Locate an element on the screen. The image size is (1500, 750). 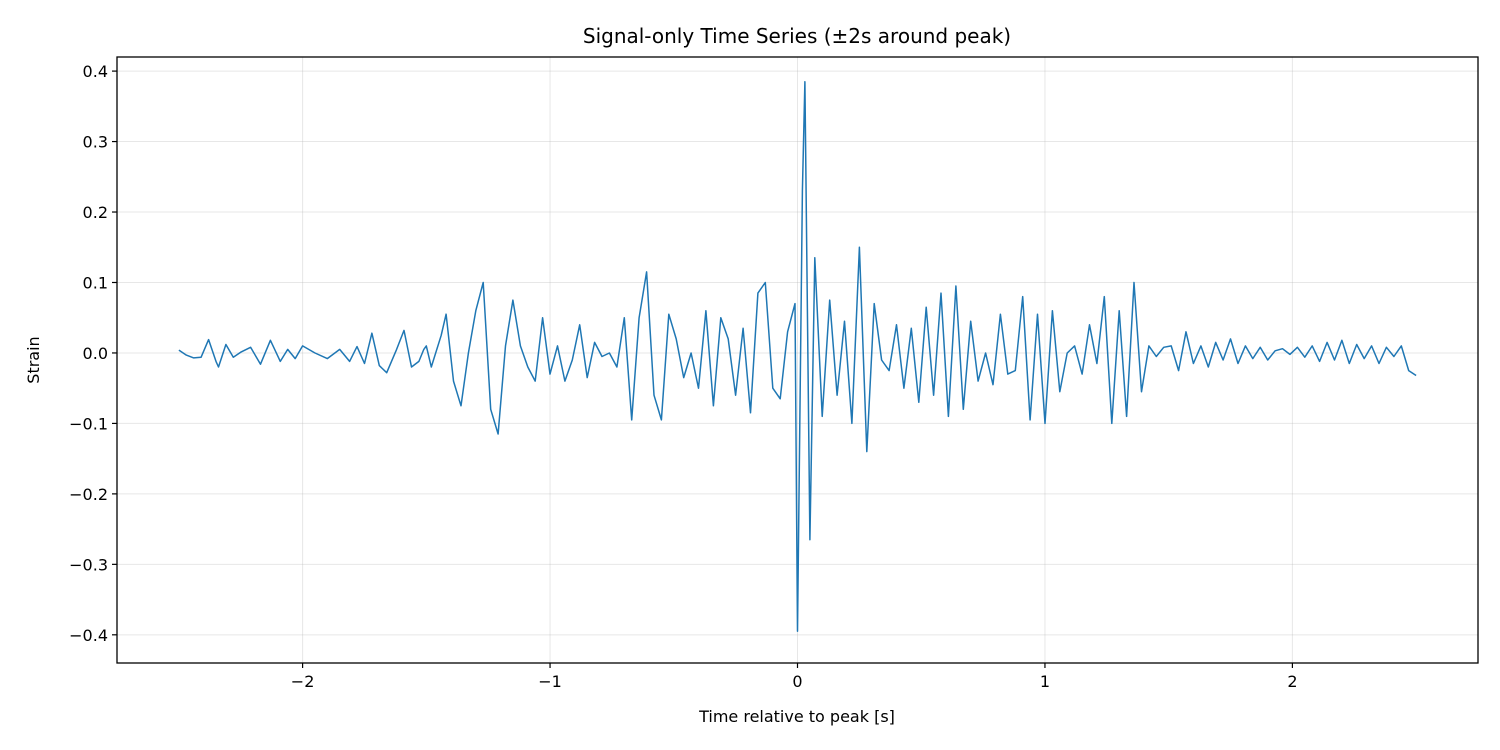
y-tick-label: −0.4 is located at coordinates (88, 635).